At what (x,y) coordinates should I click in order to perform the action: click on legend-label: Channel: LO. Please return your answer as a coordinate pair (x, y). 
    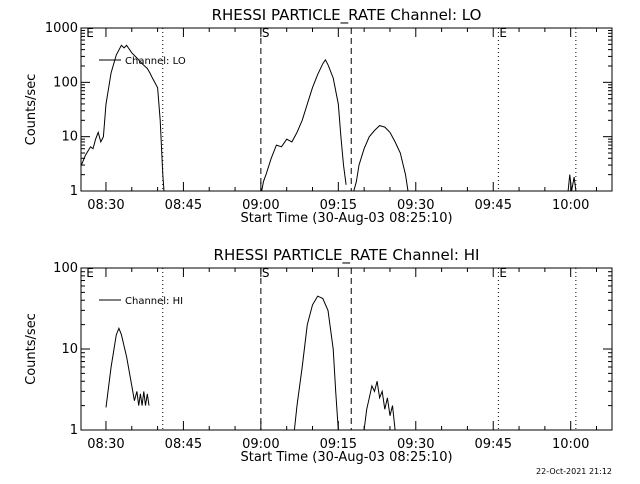
    Looking at the image, I should click on (155, 61).